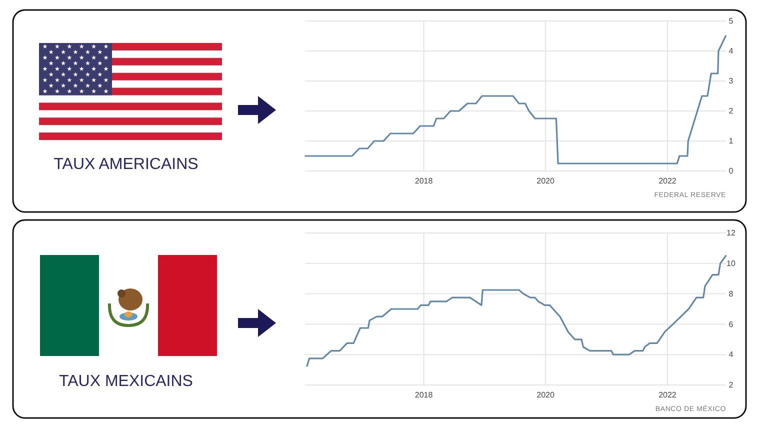  Describe the element at coordinates (516, 311) in the screenshot. I see `line-series` at that location.